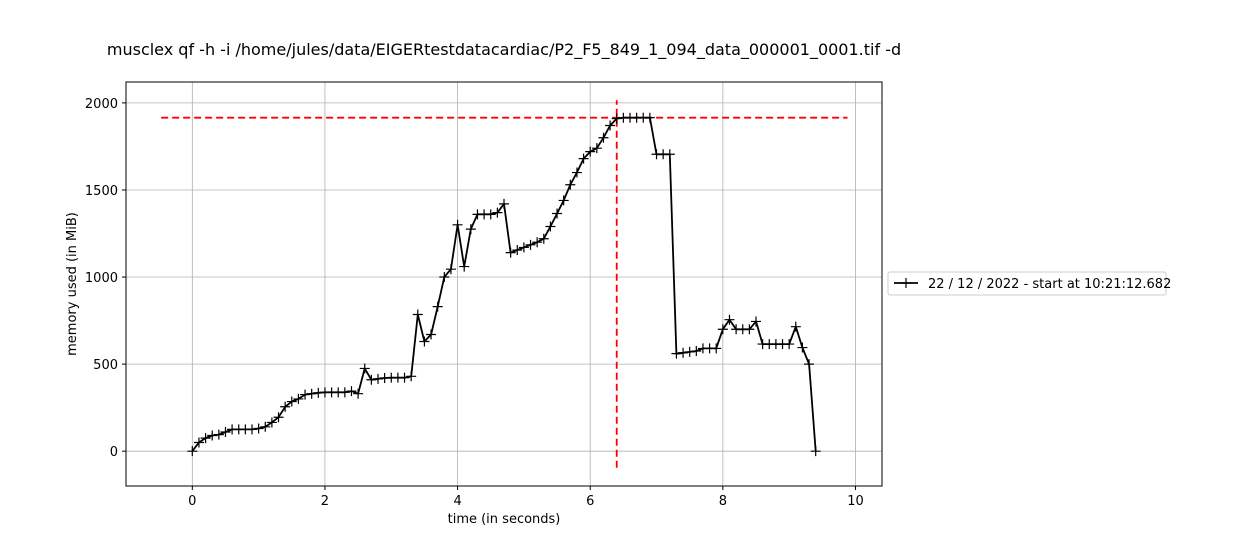 This screenshot has height=540, width=1260. I want to click on y-tick-label: 1500, so click(101, 191).